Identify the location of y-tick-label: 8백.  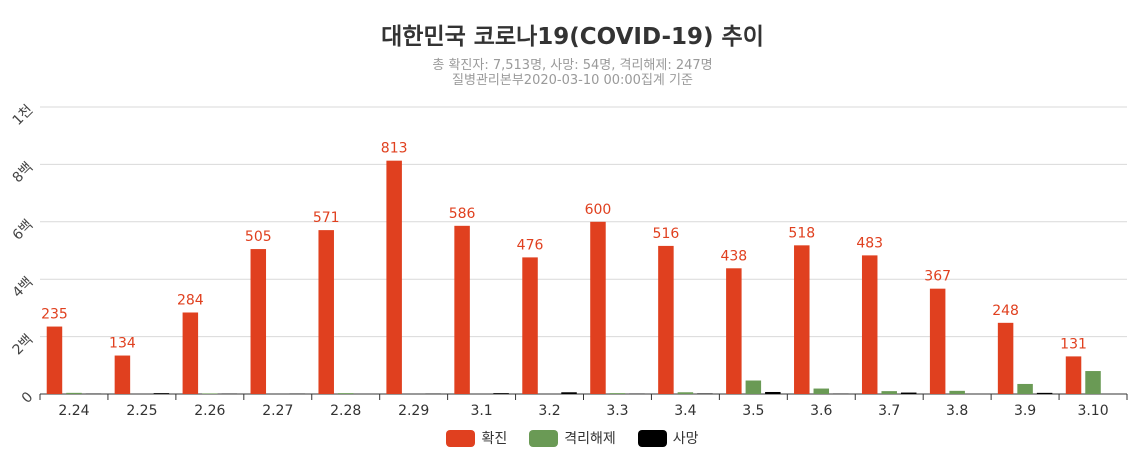
(23, 172).